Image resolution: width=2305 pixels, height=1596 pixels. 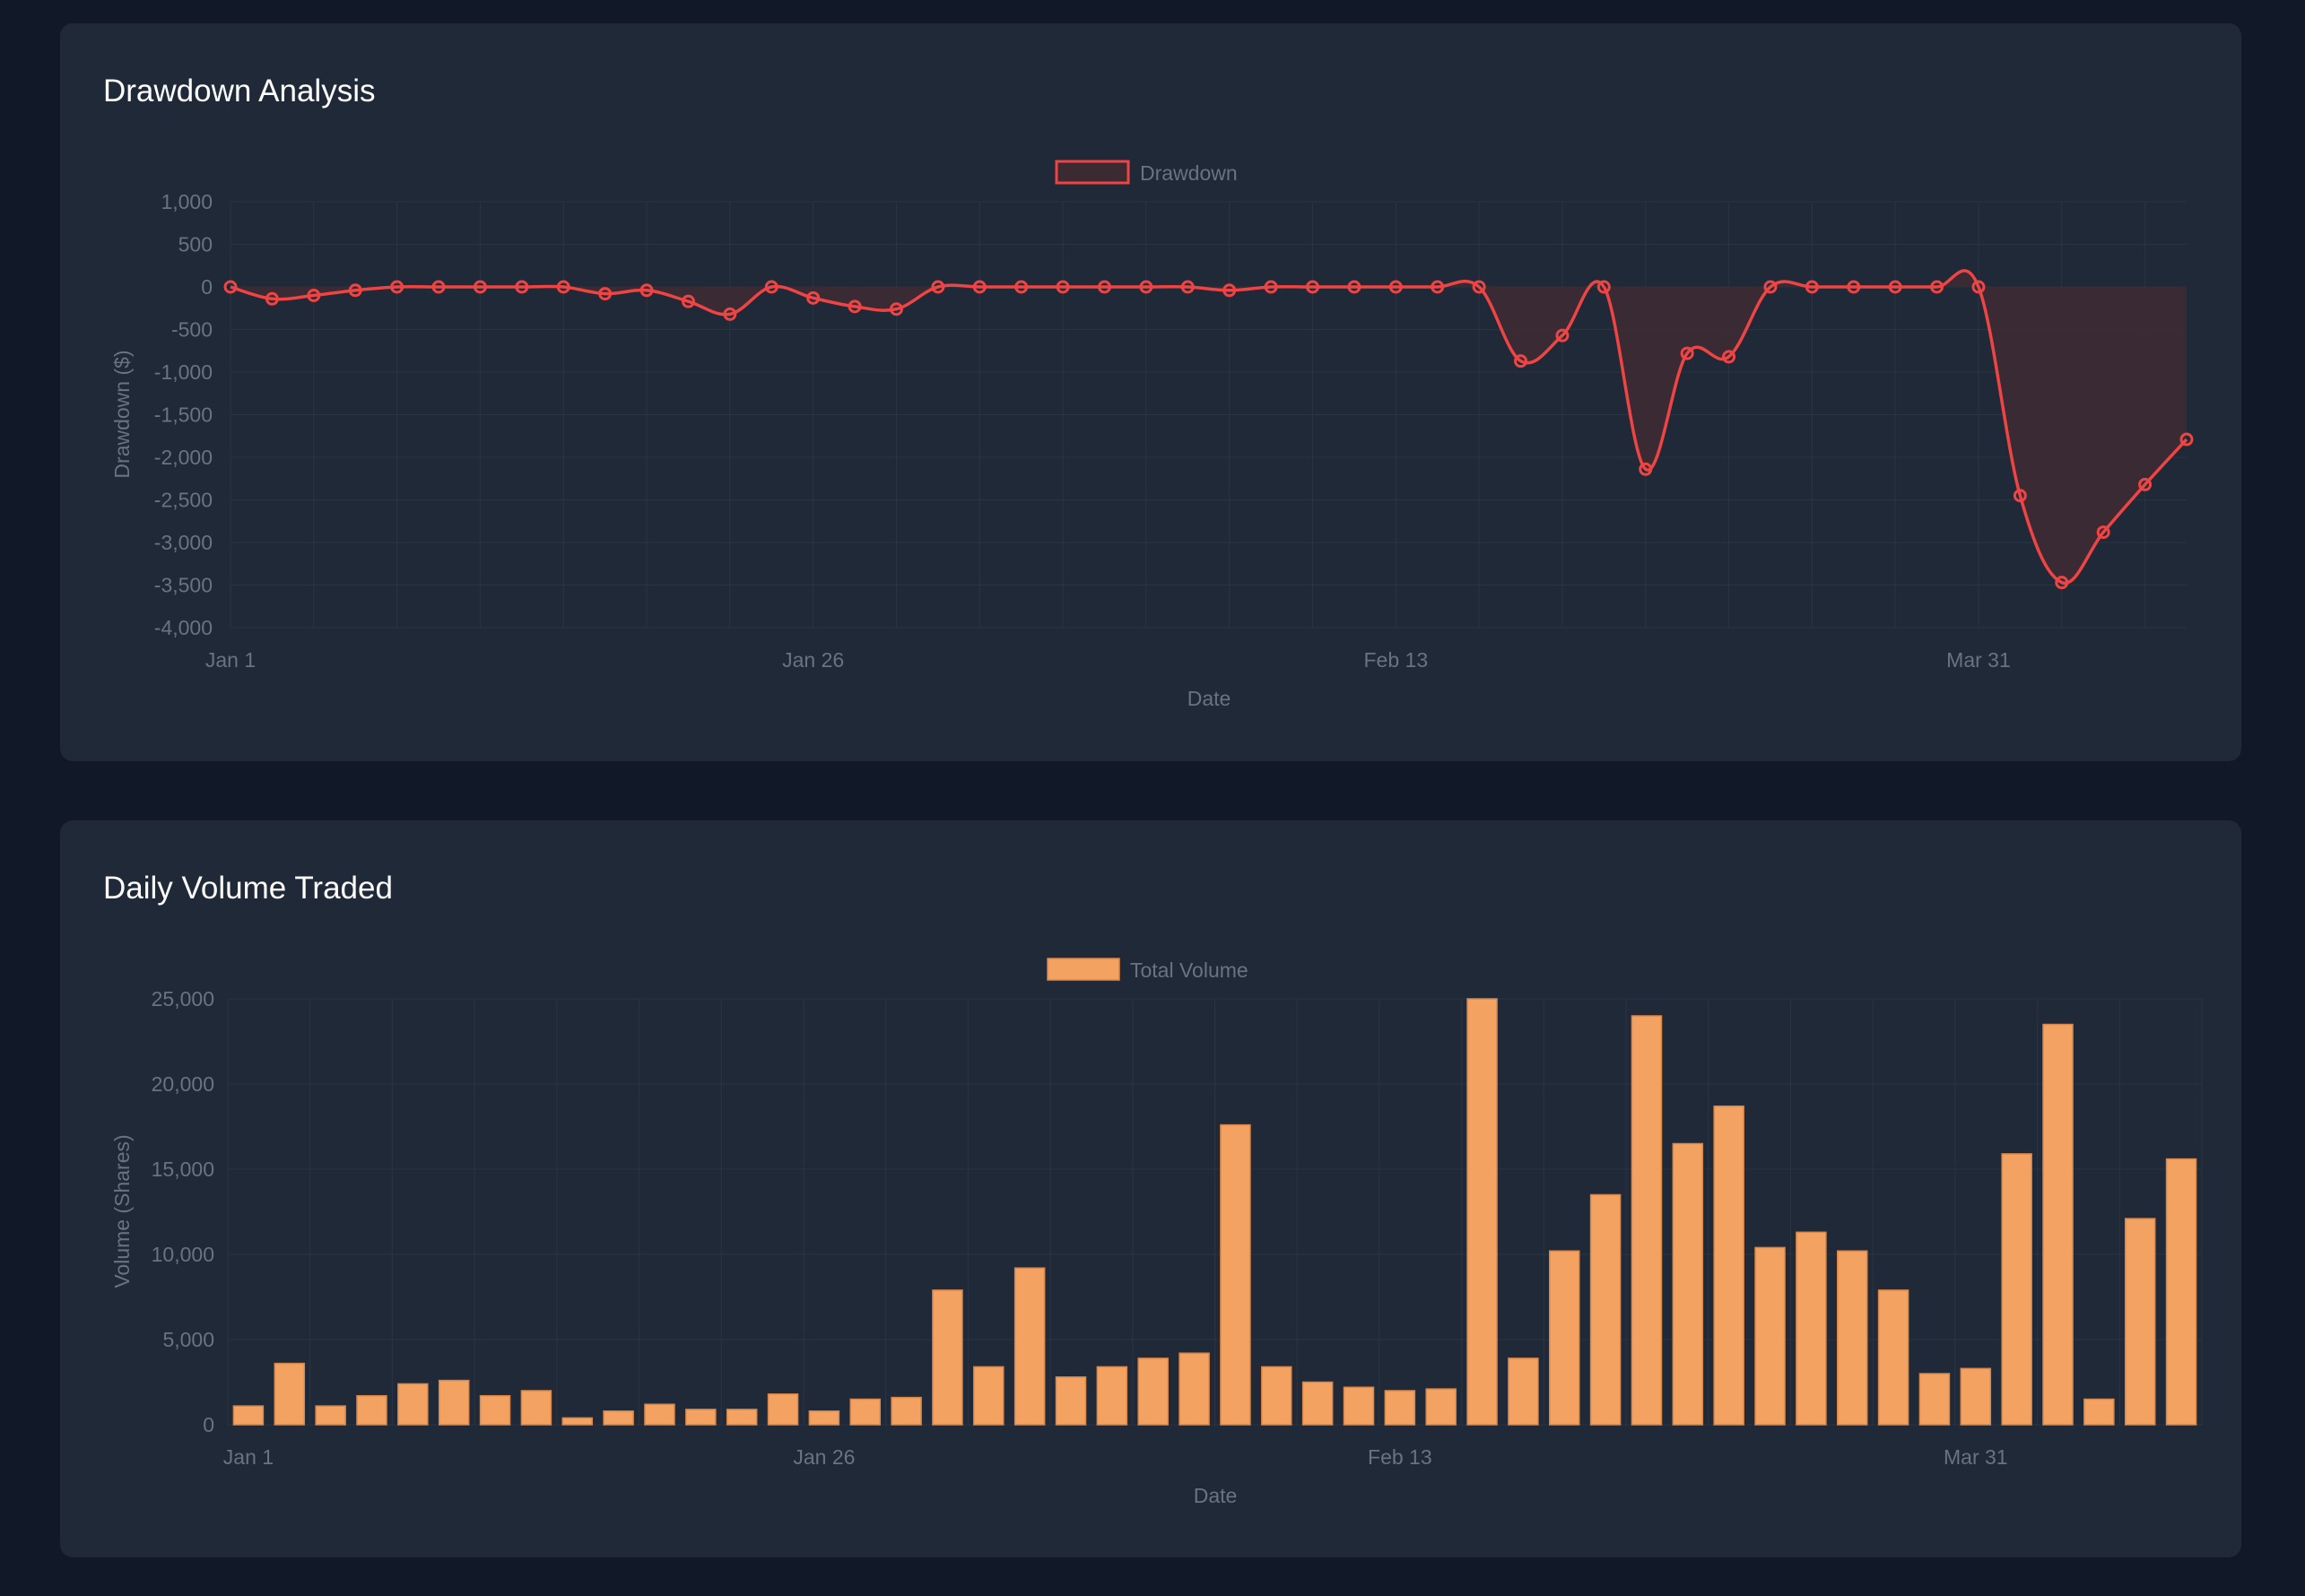 What do you see at coordinates (195, 245) in the screenshot?
I see `y-tick-label: 500` at bounding box center [195, 245].